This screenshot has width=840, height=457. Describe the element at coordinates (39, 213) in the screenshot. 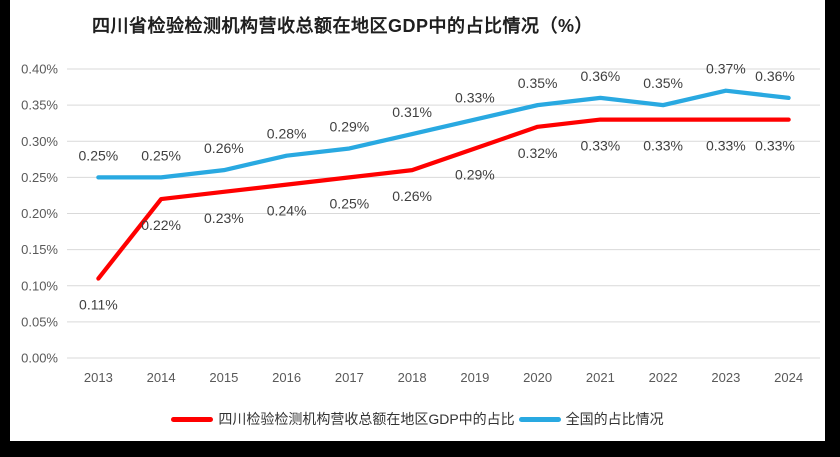

I see `y-axis-tick-label: 0.20%` at that location.